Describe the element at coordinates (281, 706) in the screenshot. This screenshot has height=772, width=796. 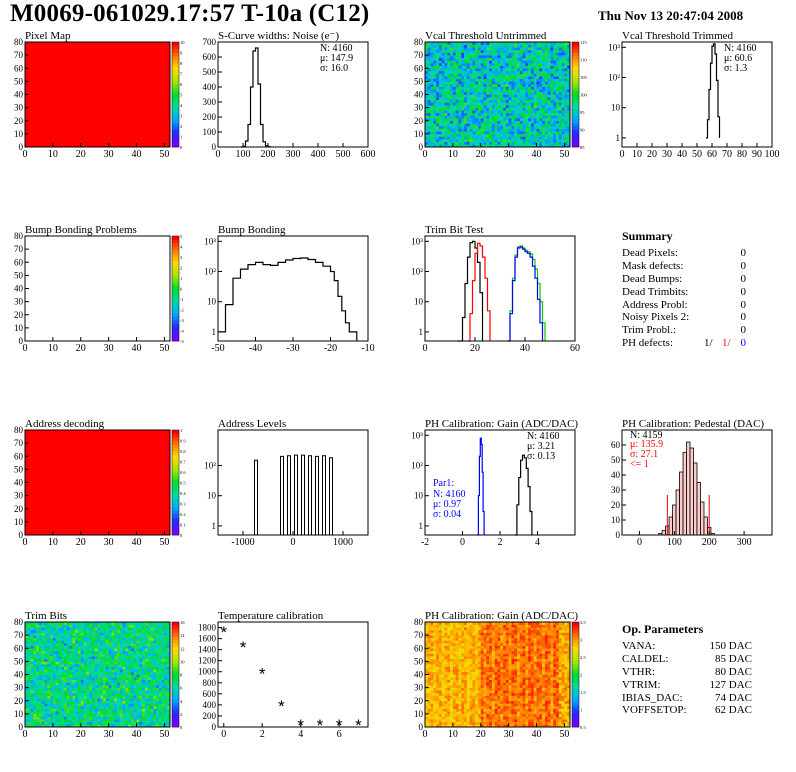
I see `scatter-point: *` at that location.